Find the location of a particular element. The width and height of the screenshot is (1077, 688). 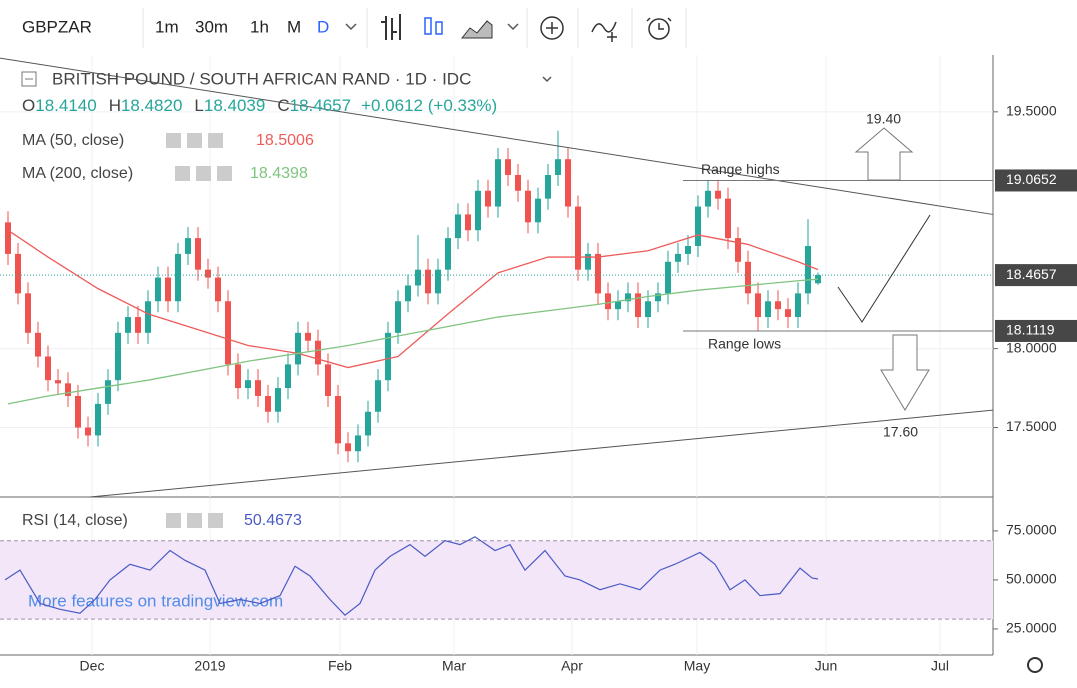

y-tick-label: 50.0000 is located at coordinates (1031, 579).